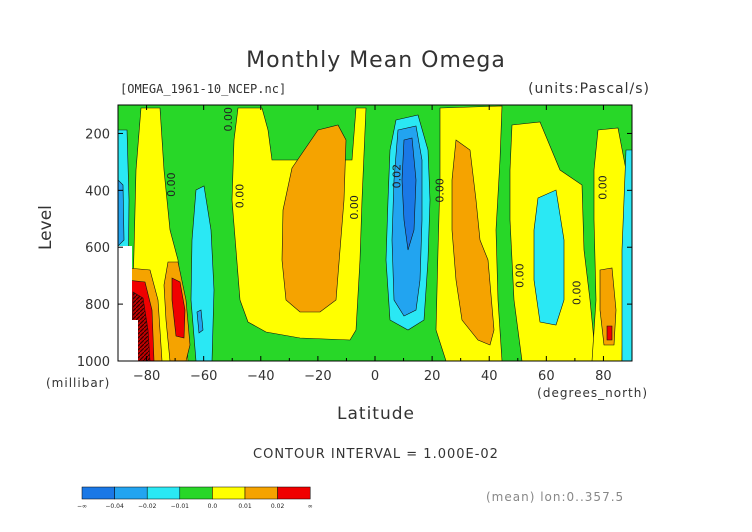 The image size is (752, 532). What do you see at coordinates (375, 376) in the screenshot?
I see `x-tick-label: 0` at bounding box center [375, 376].